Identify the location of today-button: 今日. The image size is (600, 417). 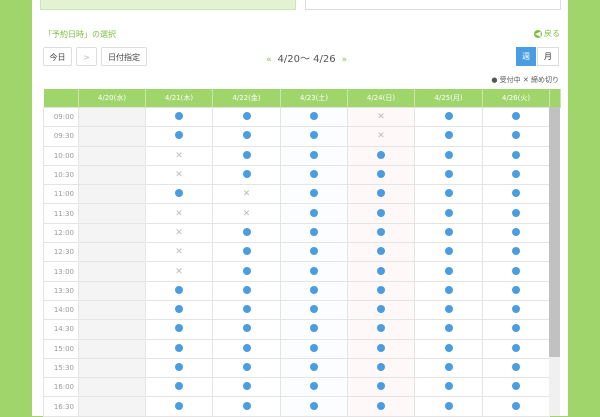
(57, 56).